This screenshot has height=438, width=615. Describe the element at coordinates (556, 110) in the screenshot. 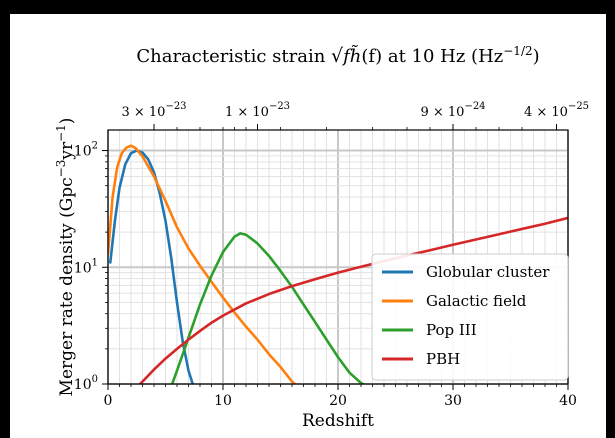

I see `top-tick-label: 4 × 10⁻²⁵` at that location.